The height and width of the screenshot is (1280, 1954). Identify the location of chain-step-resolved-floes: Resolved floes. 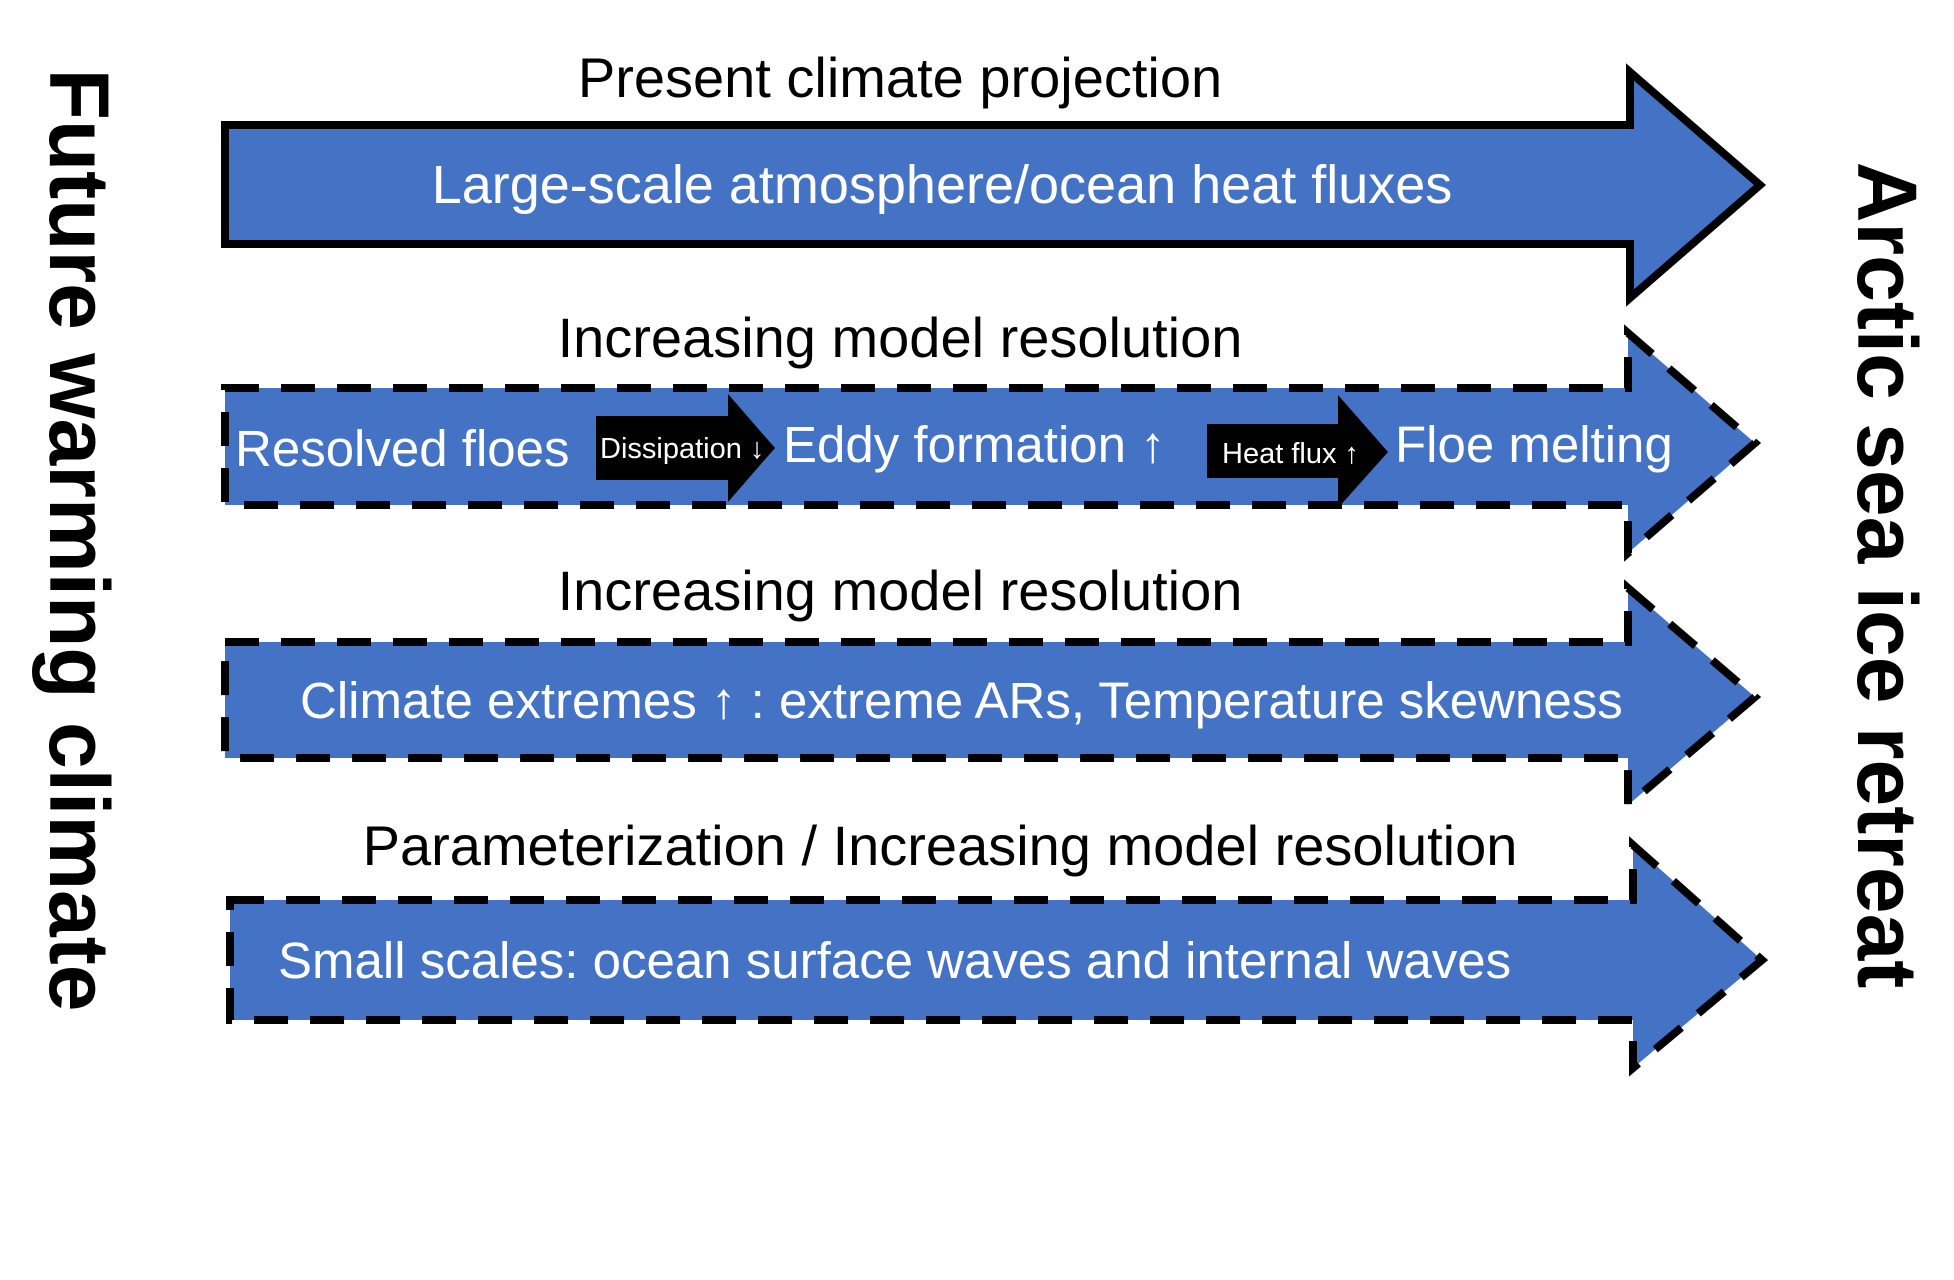
(402, 448).